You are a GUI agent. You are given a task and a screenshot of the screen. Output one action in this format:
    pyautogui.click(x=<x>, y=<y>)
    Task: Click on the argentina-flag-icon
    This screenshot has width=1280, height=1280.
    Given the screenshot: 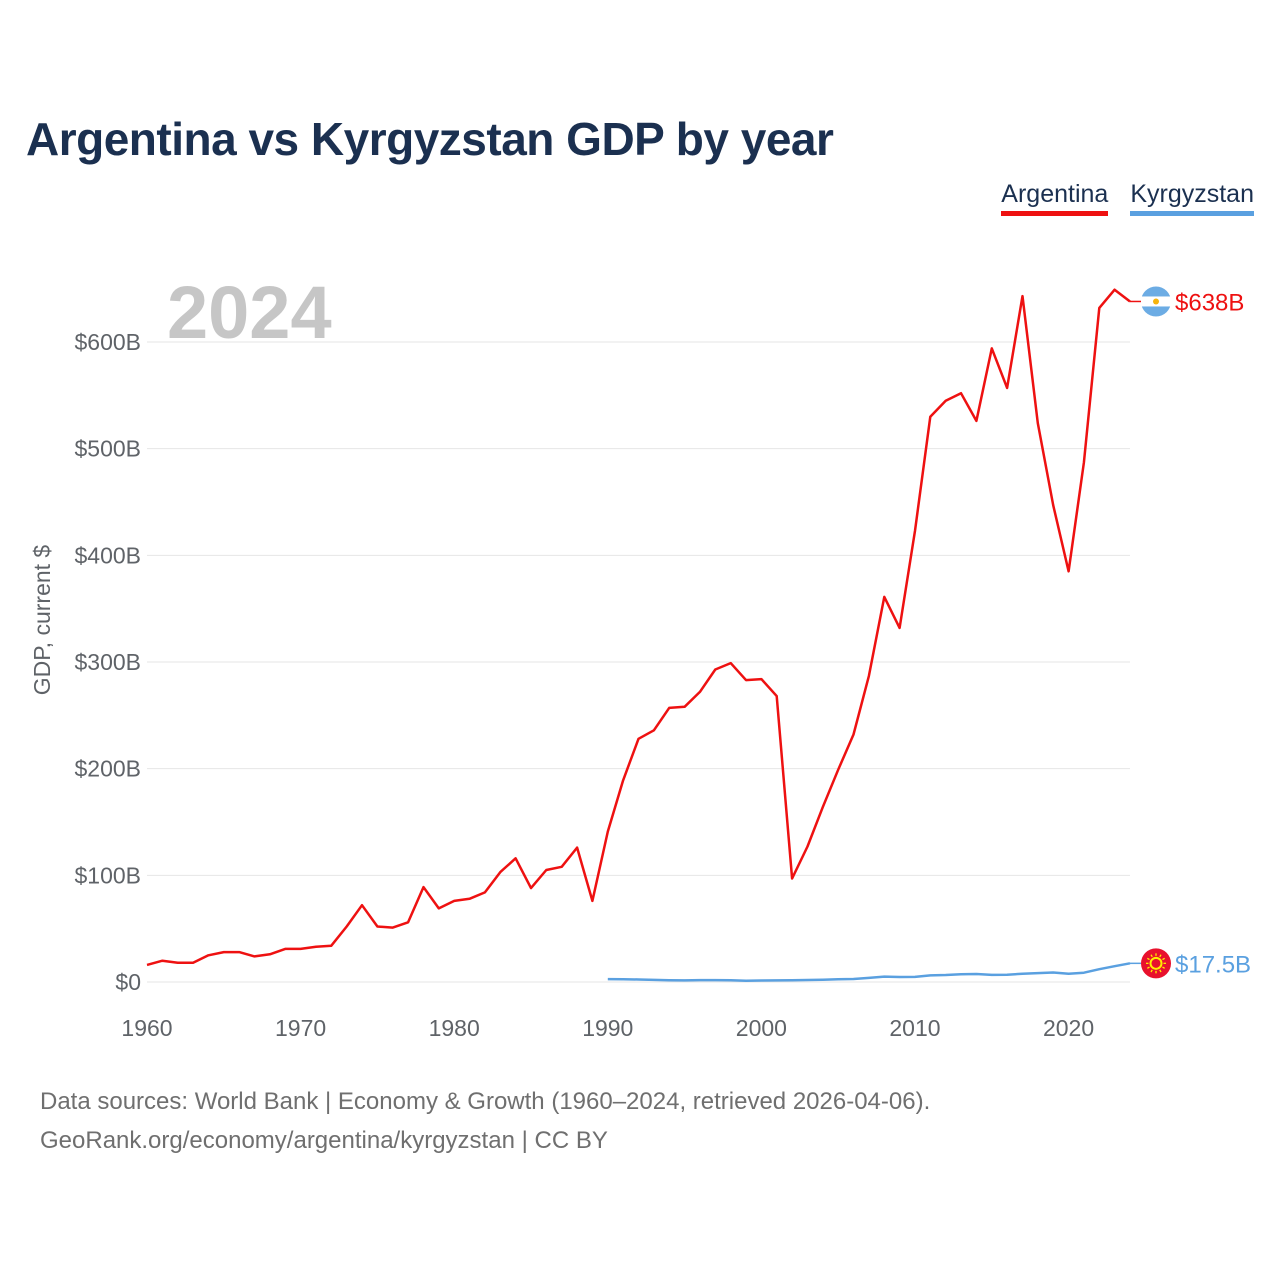 What is the action you would take?
    pyautogui.click(x=1156, y=301)
    